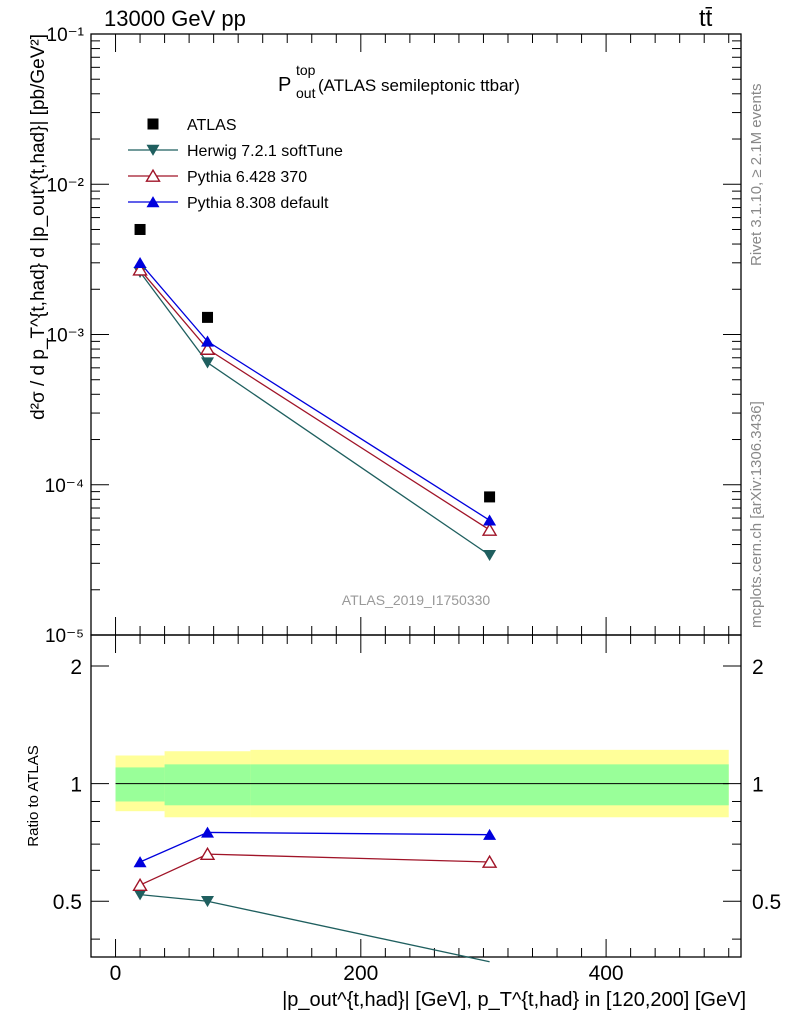 This screenshot has height=1024, width=786. I want to click on ratio-series-points, so click(315, 867).